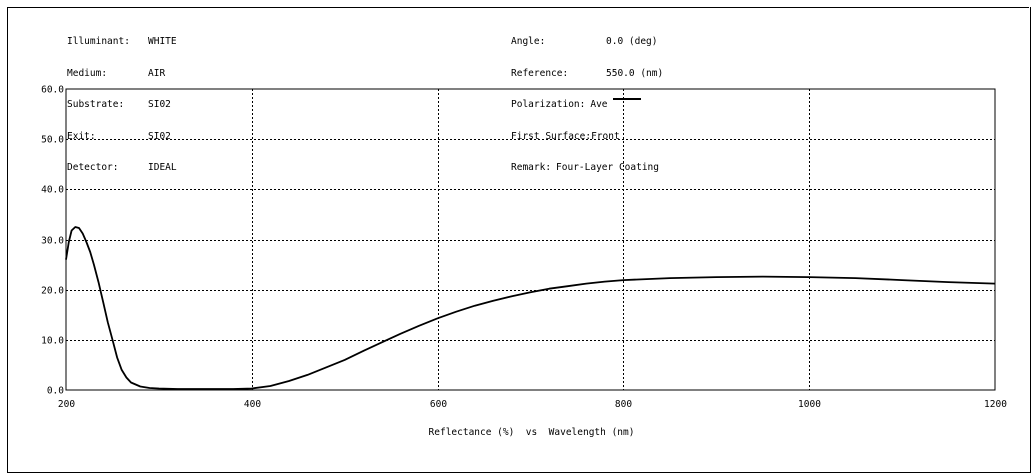  What do you see at coordinates (607, 167) in the screenshot?
I see `param-value: Four-Layer Coating` at bounding box center [607, 167].